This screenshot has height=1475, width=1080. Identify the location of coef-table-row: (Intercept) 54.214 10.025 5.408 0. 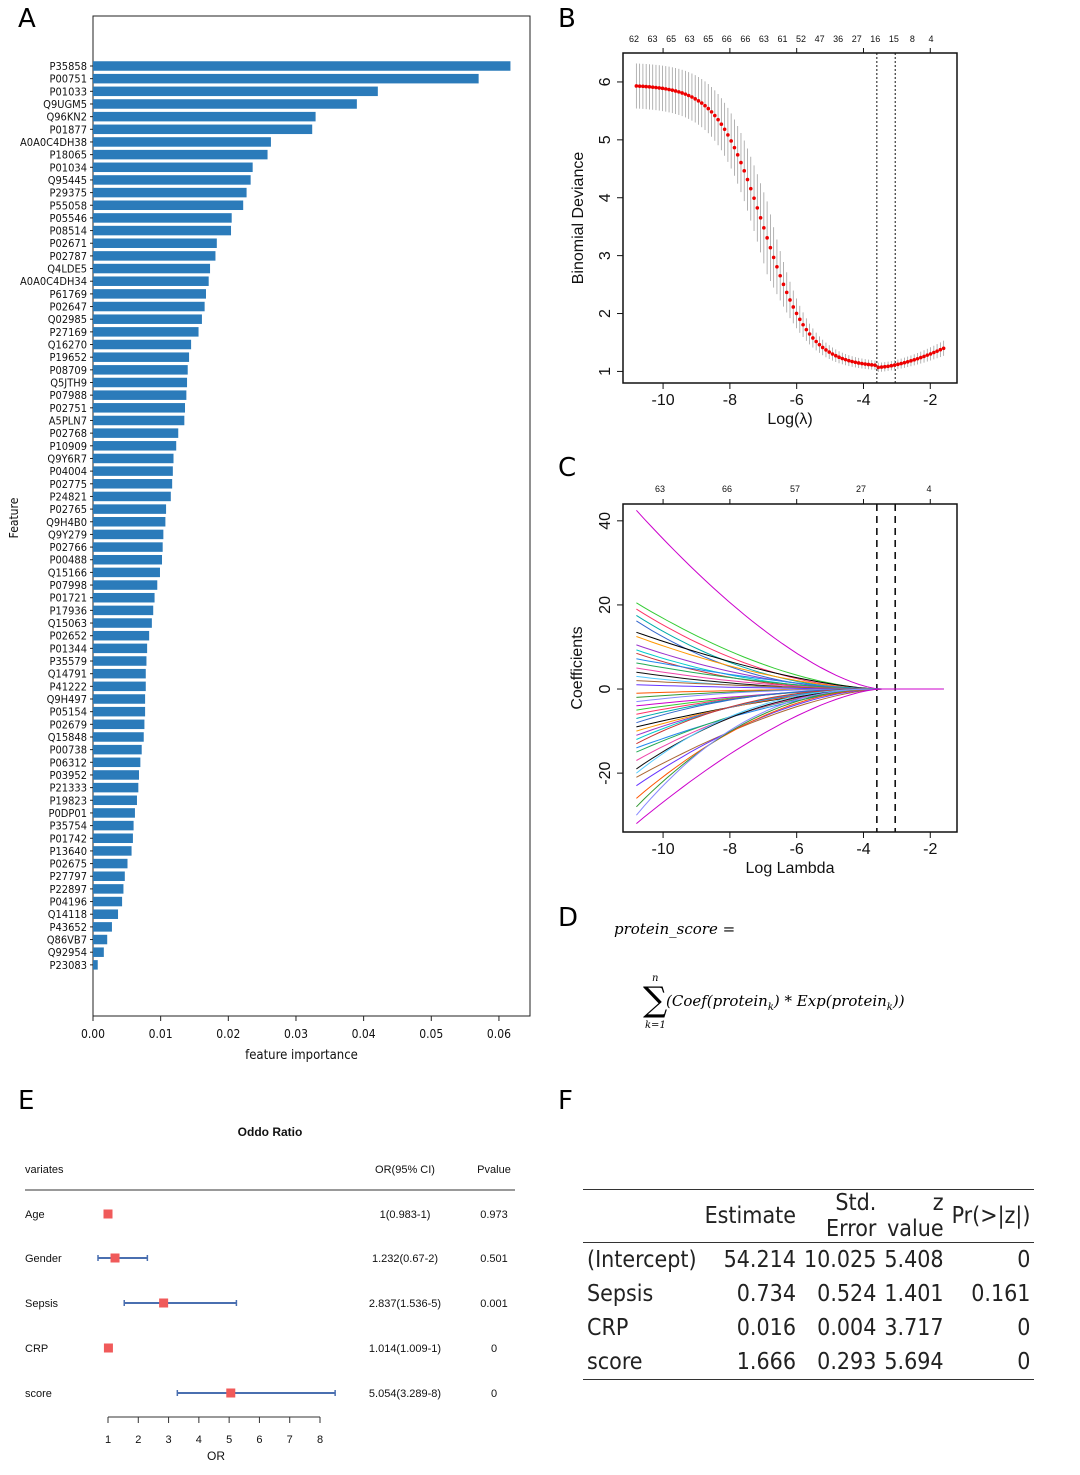
(808, 1260).